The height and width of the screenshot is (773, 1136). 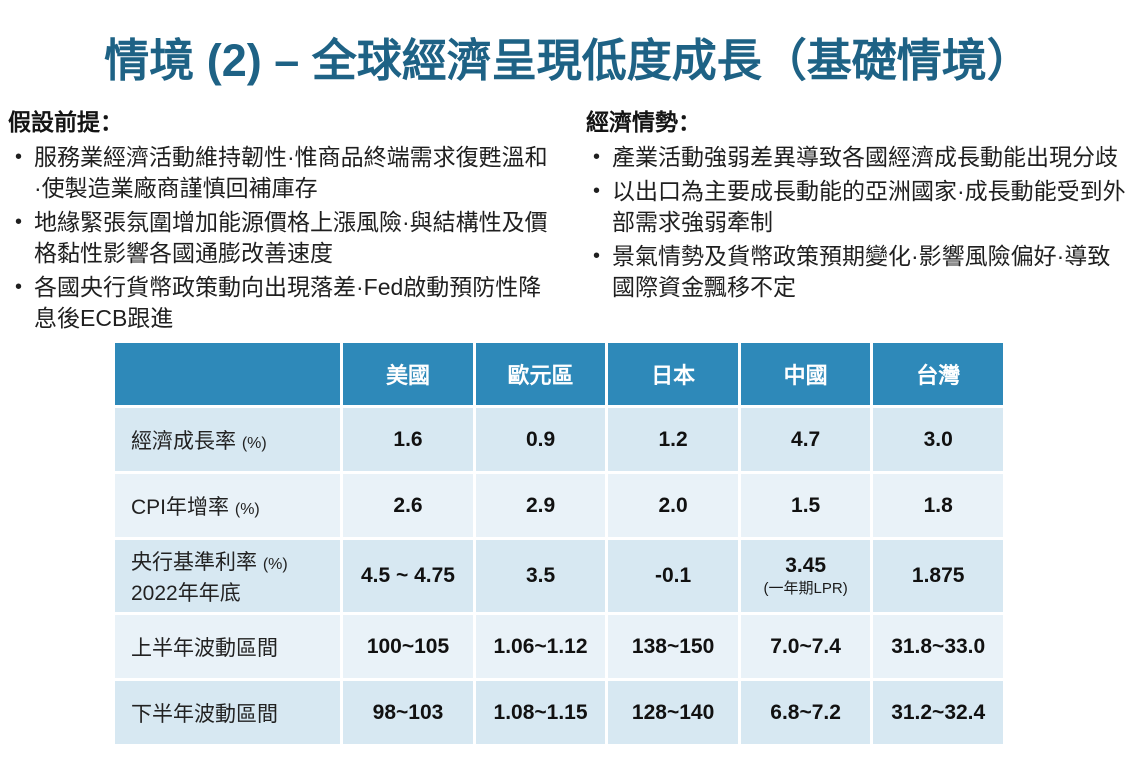 I want to click on cell-value: 98~103, so click(x=408, y=712).